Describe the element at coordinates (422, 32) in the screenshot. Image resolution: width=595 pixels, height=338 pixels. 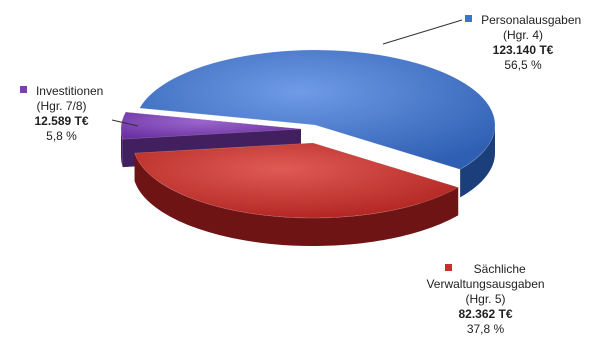
I see `leader-line-personalausgaben` at that location.